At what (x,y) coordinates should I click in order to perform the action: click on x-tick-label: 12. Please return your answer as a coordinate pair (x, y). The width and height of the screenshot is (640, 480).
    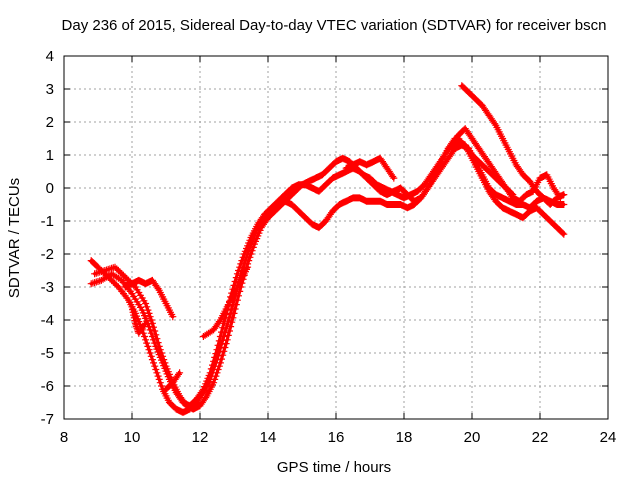
    Looking at the image, I should click on (200, 437).